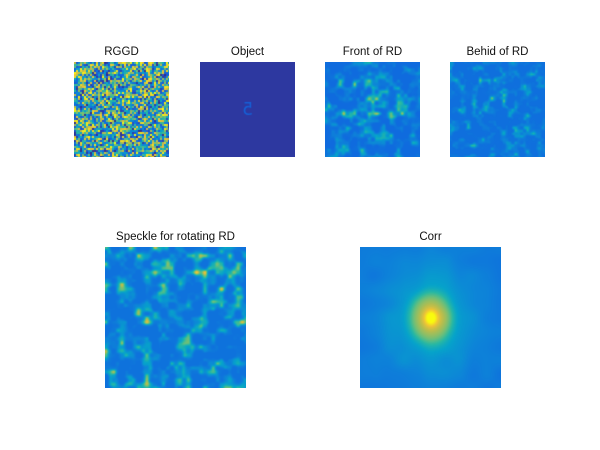  I want to click on panel-speckle-rotating-rd: Speckle for rotating RD, so click(175, 308).